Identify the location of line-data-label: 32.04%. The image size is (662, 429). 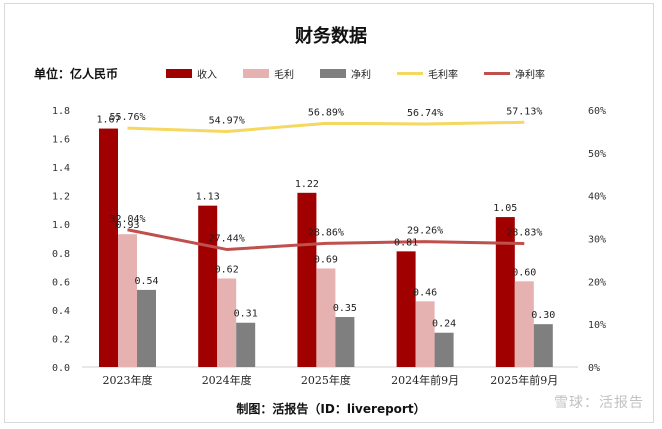
(127, 219).